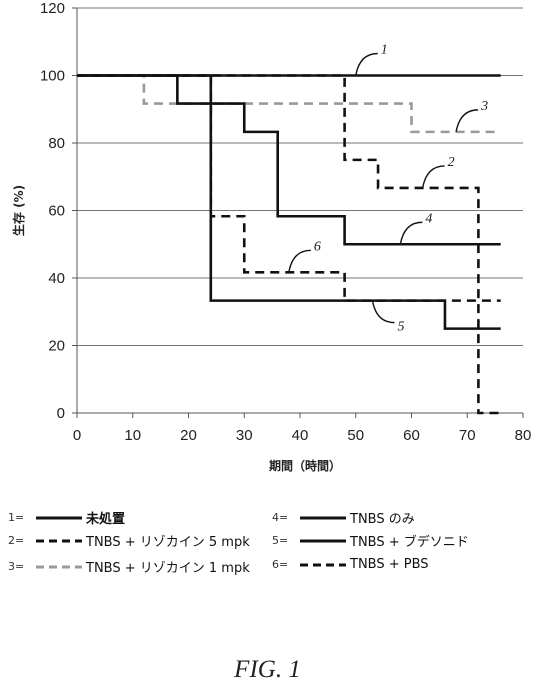 This screenshot has height=685, width=535. Describe the element at coordinates (18, 210) in the screenshot. I see `y-axis-title: 生存 (%)` at that location.